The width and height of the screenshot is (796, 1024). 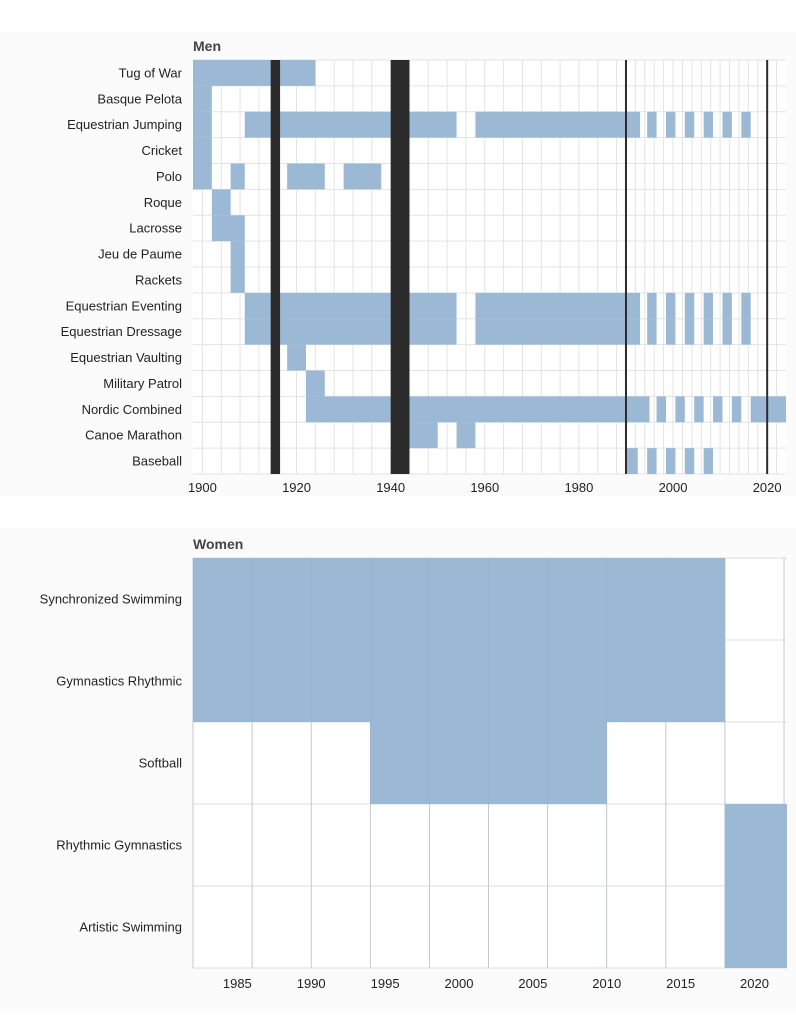 What do you see at coordinates (578, 487) in the screenshot?
I see `men-x-tick-1980: 1980` at bounding box center [578, 487].